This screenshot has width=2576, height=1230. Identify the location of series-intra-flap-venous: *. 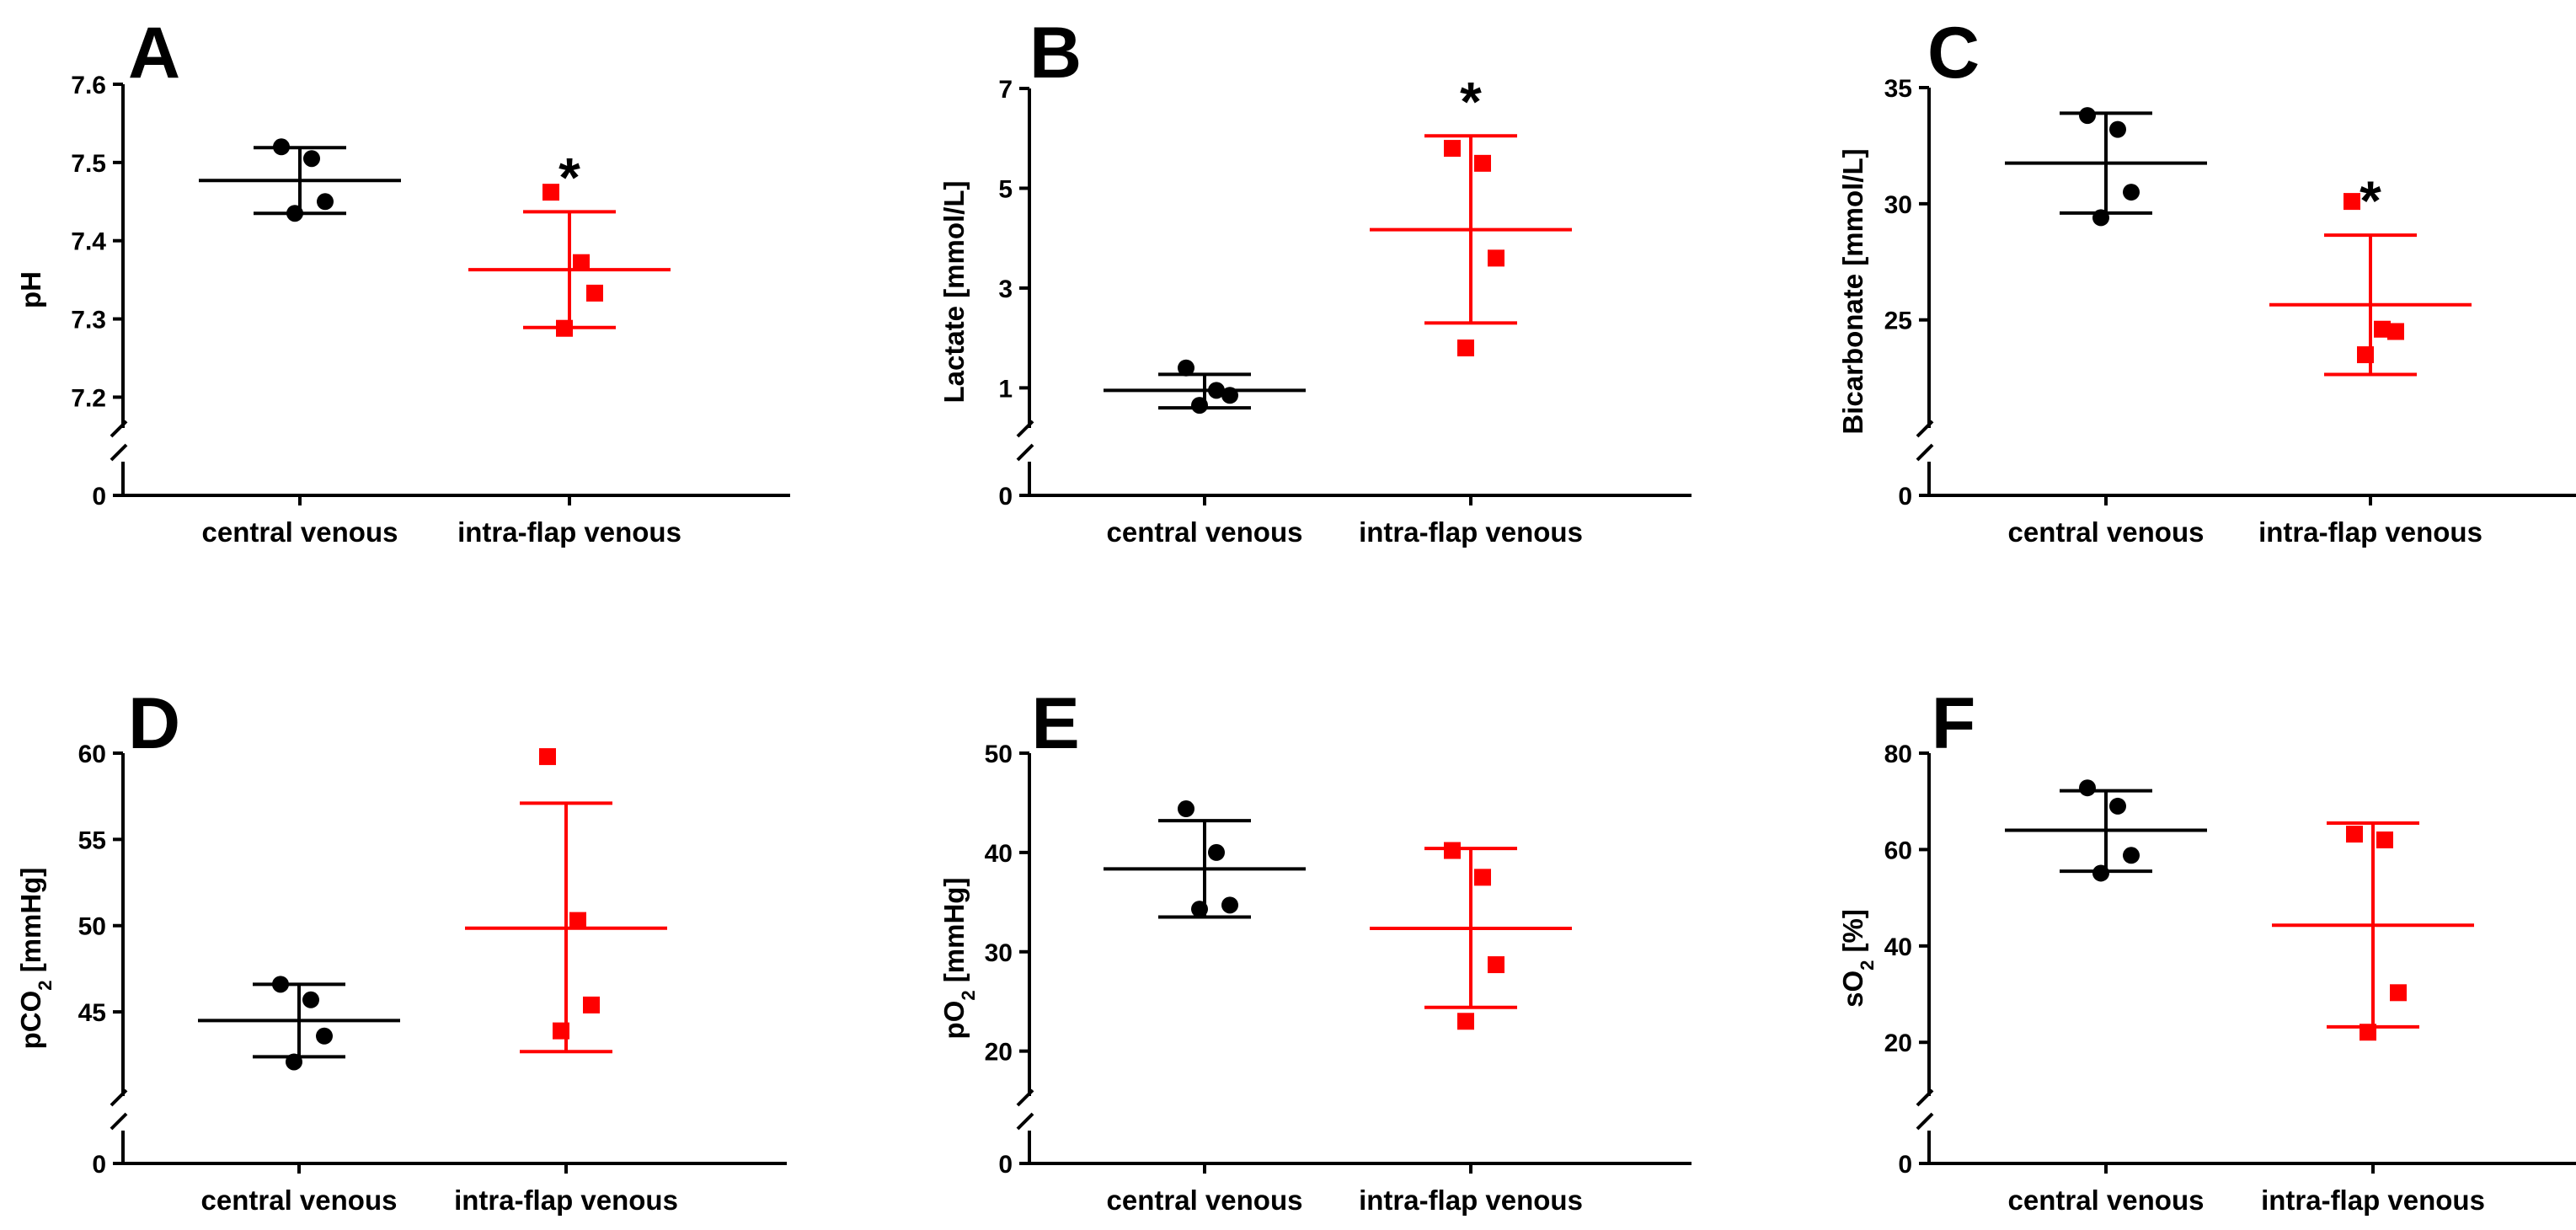
(2370, 273).